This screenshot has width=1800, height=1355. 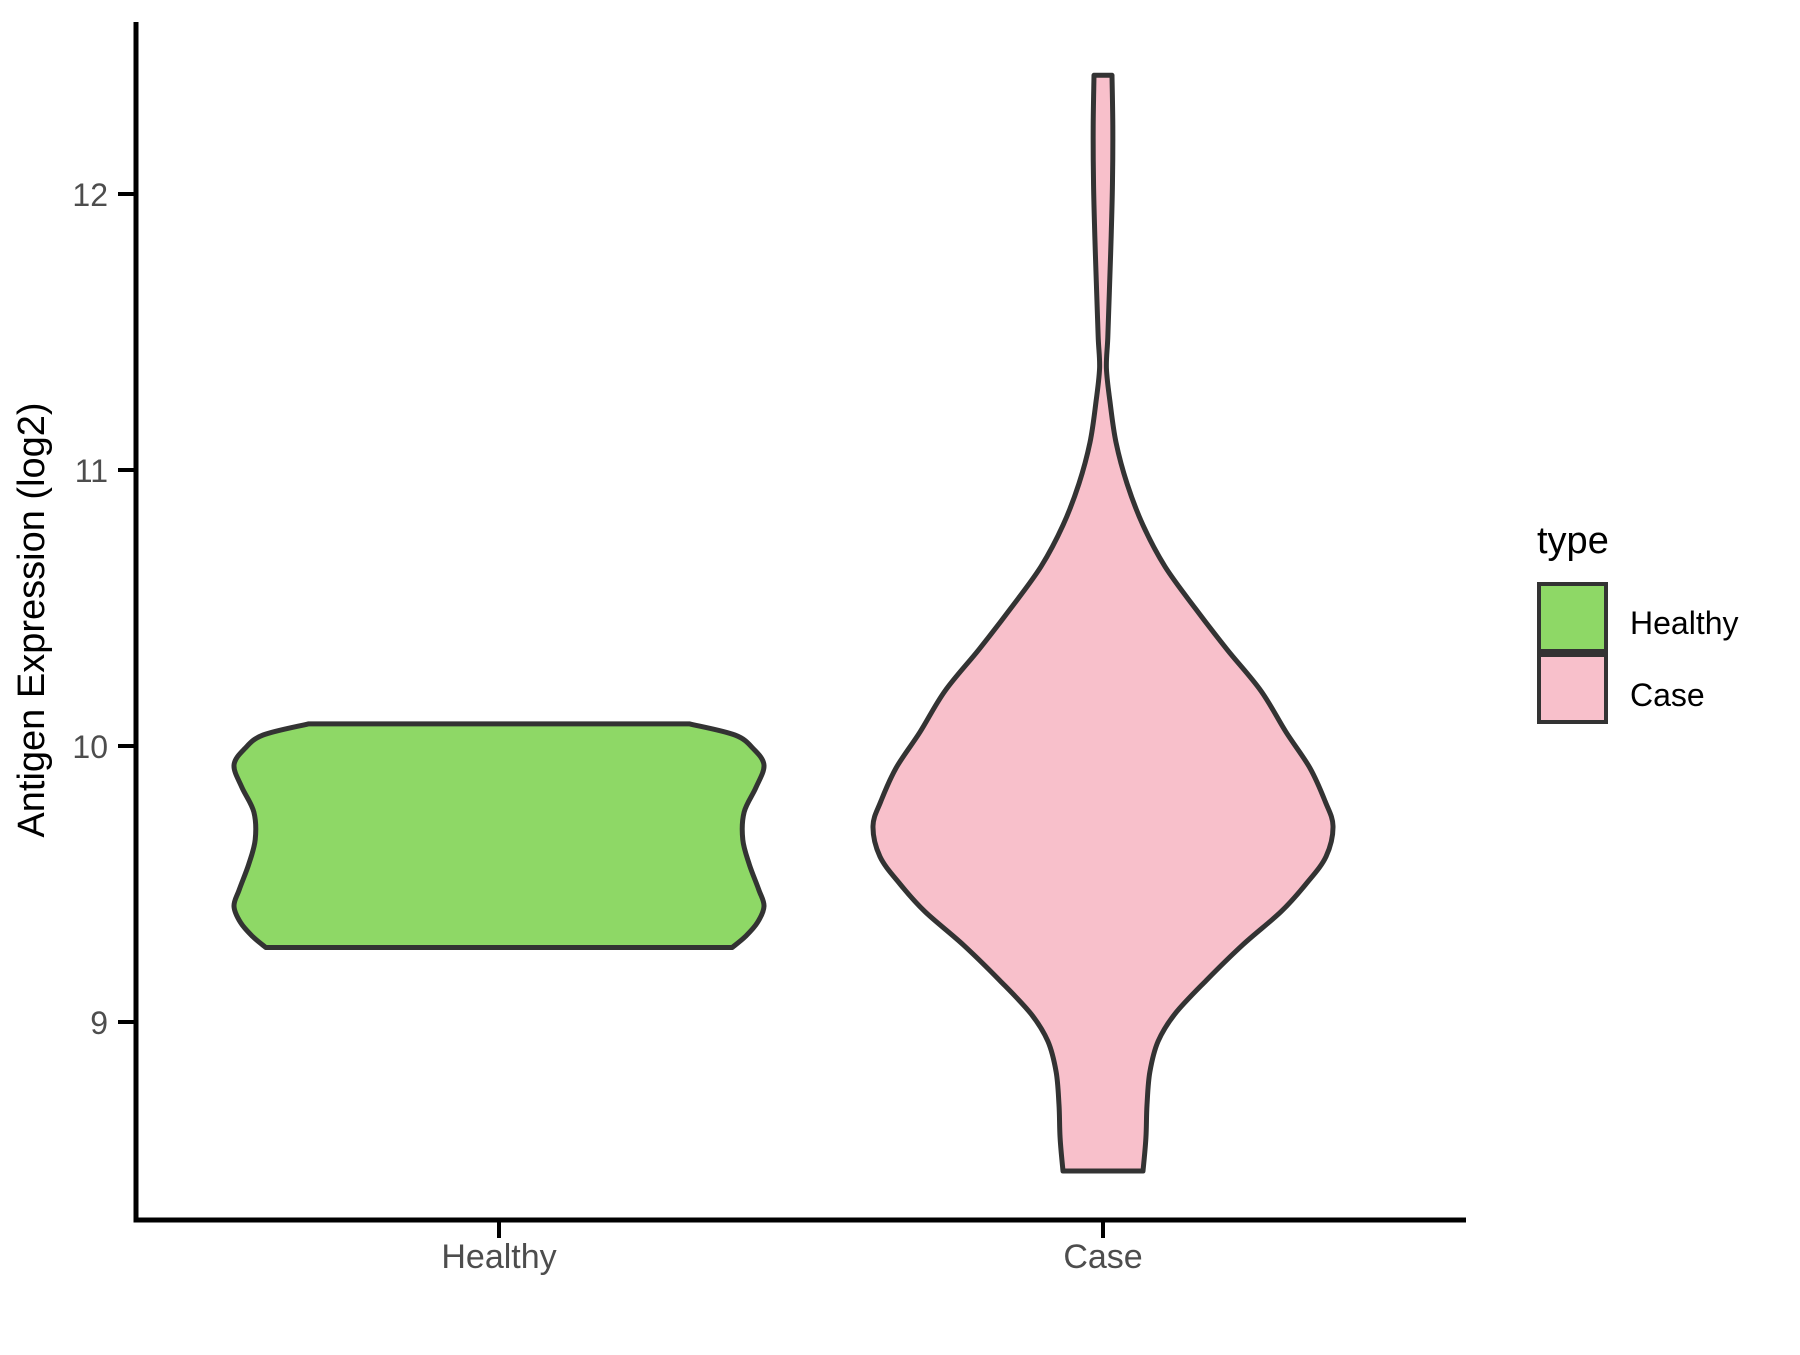 What do you see at coordinates (91, 471) in the screenshot?
I see `y-tick-label-11: 11` at bounding box center [91, 471].